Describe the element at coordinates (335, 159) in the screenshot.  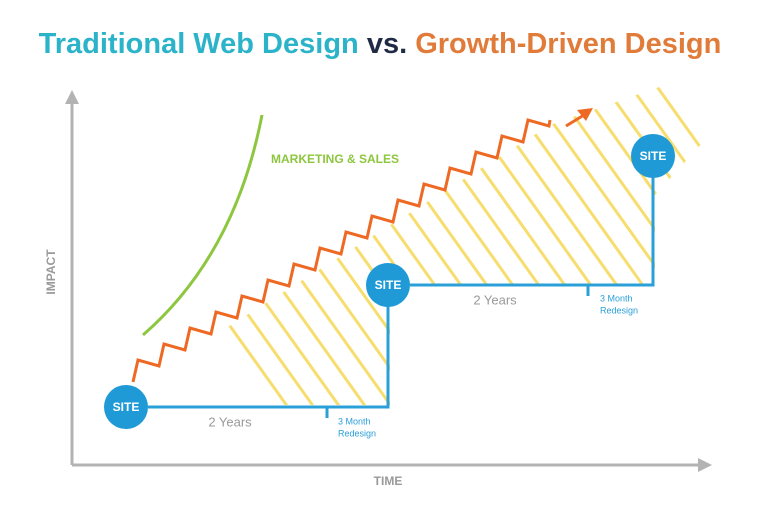
I see `marketing-label: MARKETING & SALES` at that location.